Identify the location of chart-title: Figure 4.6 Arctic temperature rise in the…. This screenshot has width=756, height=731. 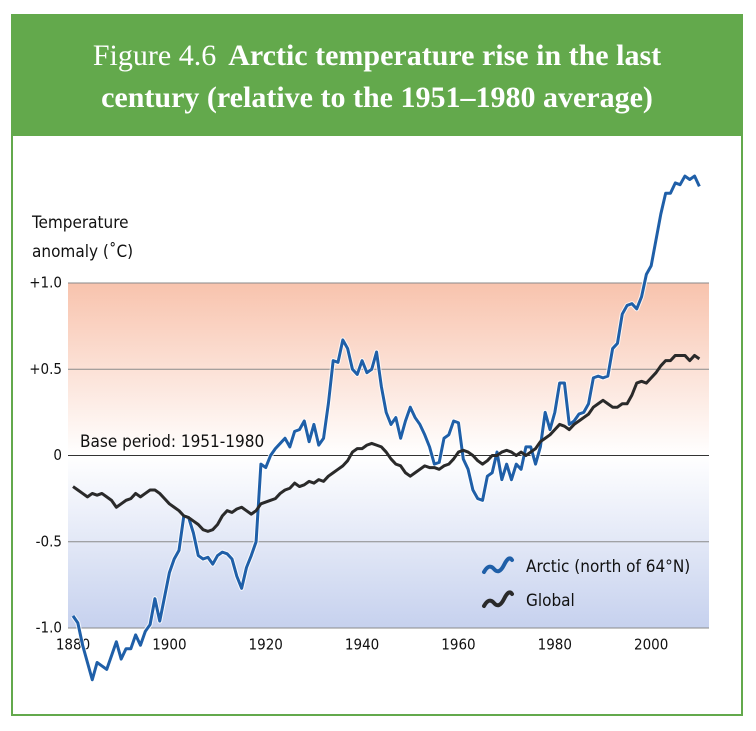
(377, 55).